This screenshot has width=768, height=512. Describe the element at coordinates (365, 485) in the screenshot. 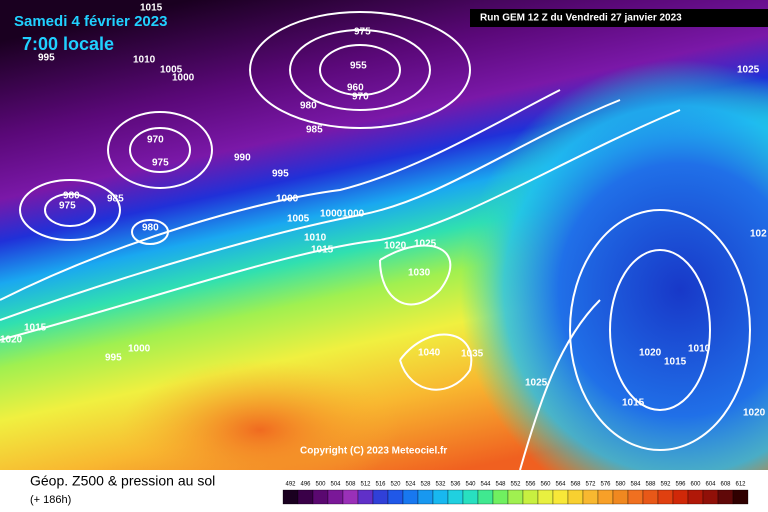

I see `scale-label: 512` at that location.